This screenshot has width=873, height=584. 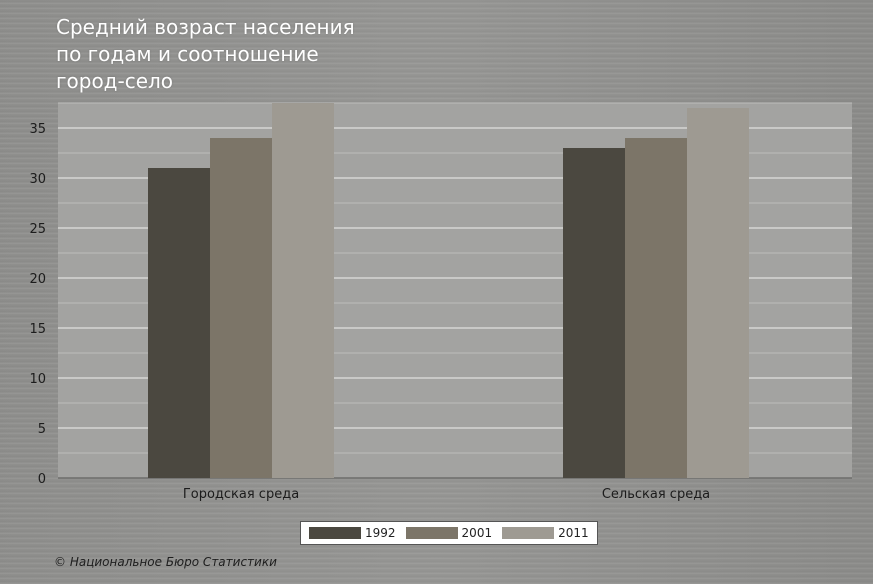 What do you see at coordinates (42, 429) in the screenshot?
I see `y-tick-label: 5` at bounding box center [42, 429].